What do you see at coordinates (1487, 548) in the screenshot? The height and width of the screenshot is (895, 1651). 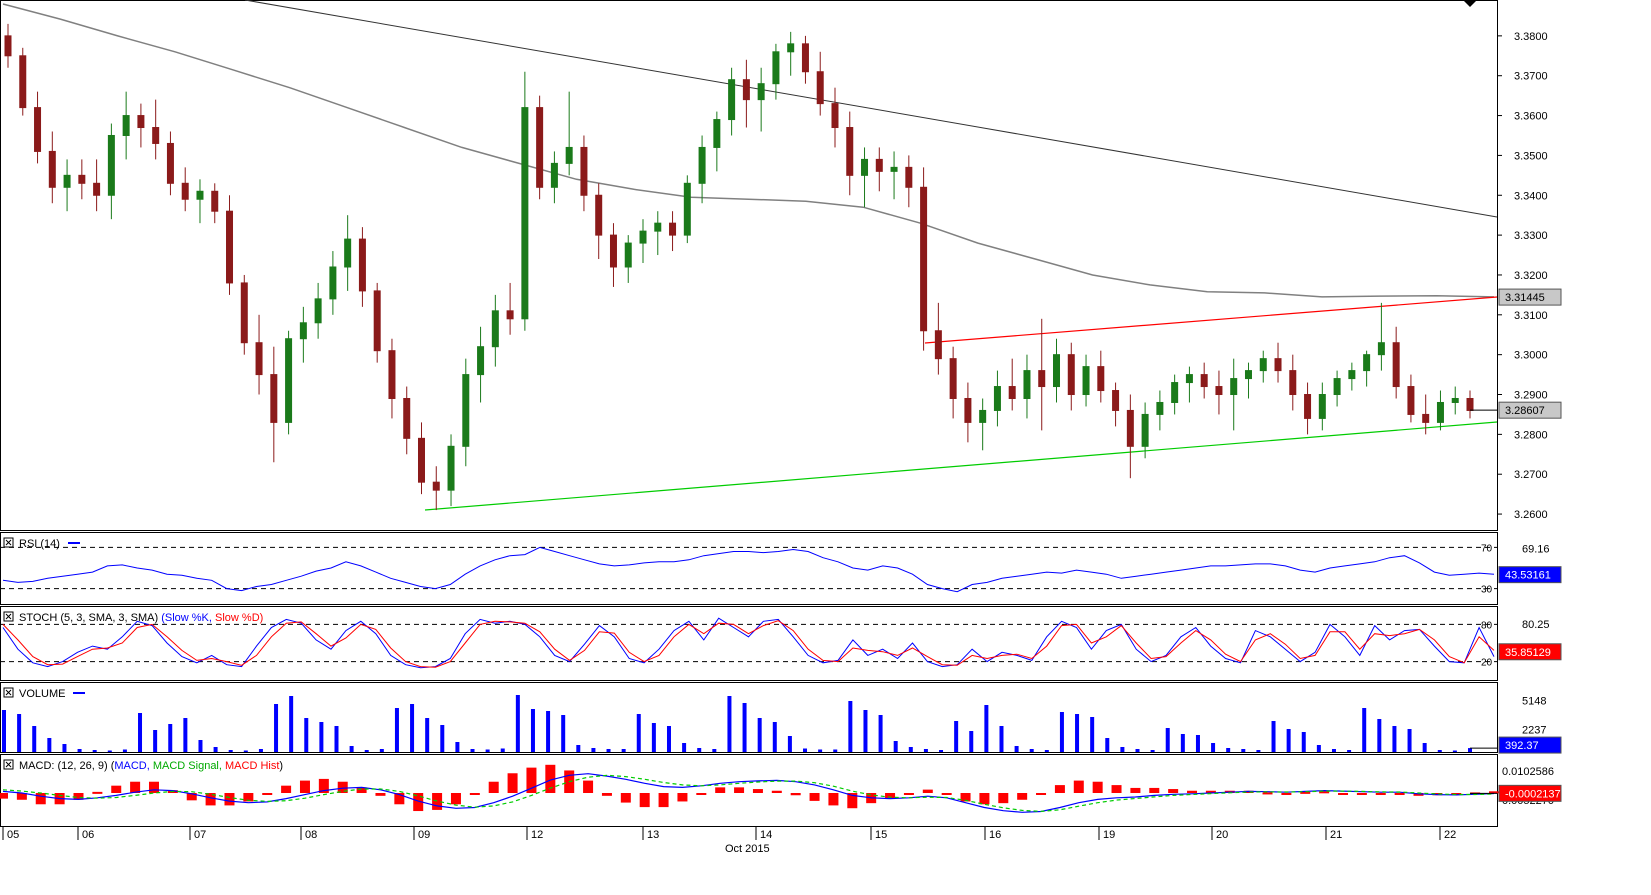 I see `rsi-level-label: 70` at bounding box center [1487, 548].